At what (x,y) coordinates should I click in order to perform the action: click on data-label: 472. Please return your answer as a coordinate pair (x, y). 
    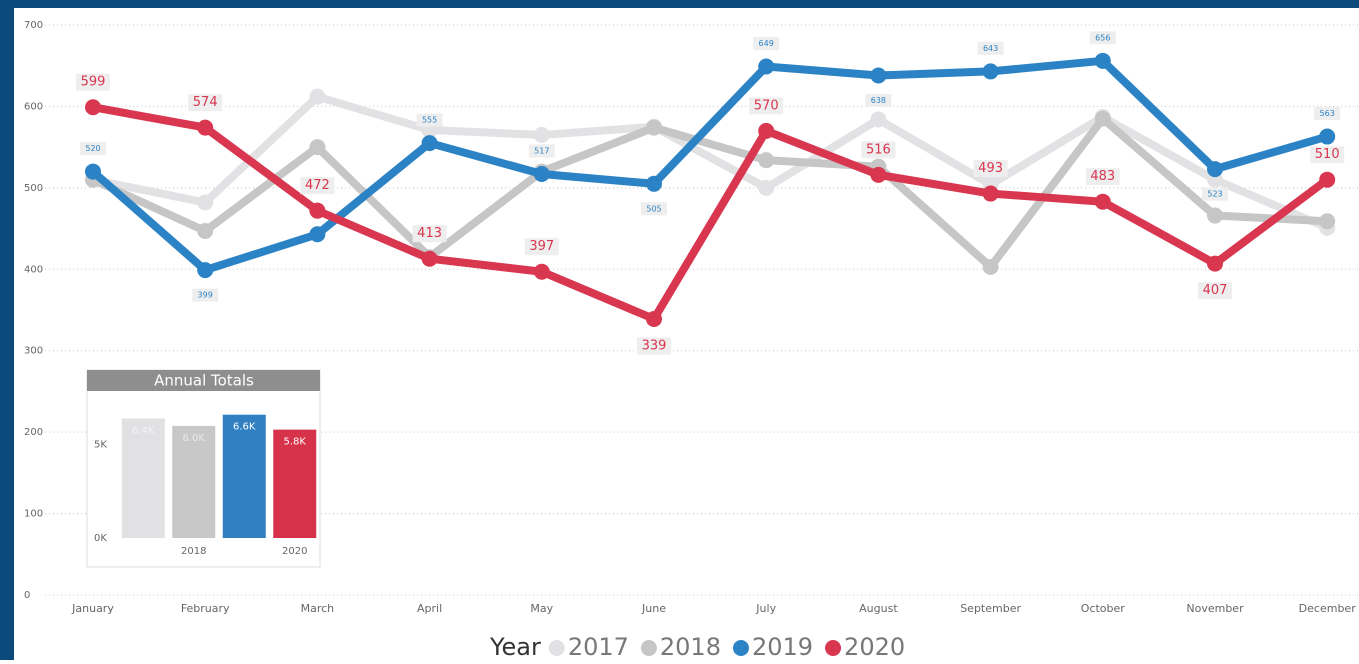
    Looking at the image, I should click on (317, 185).